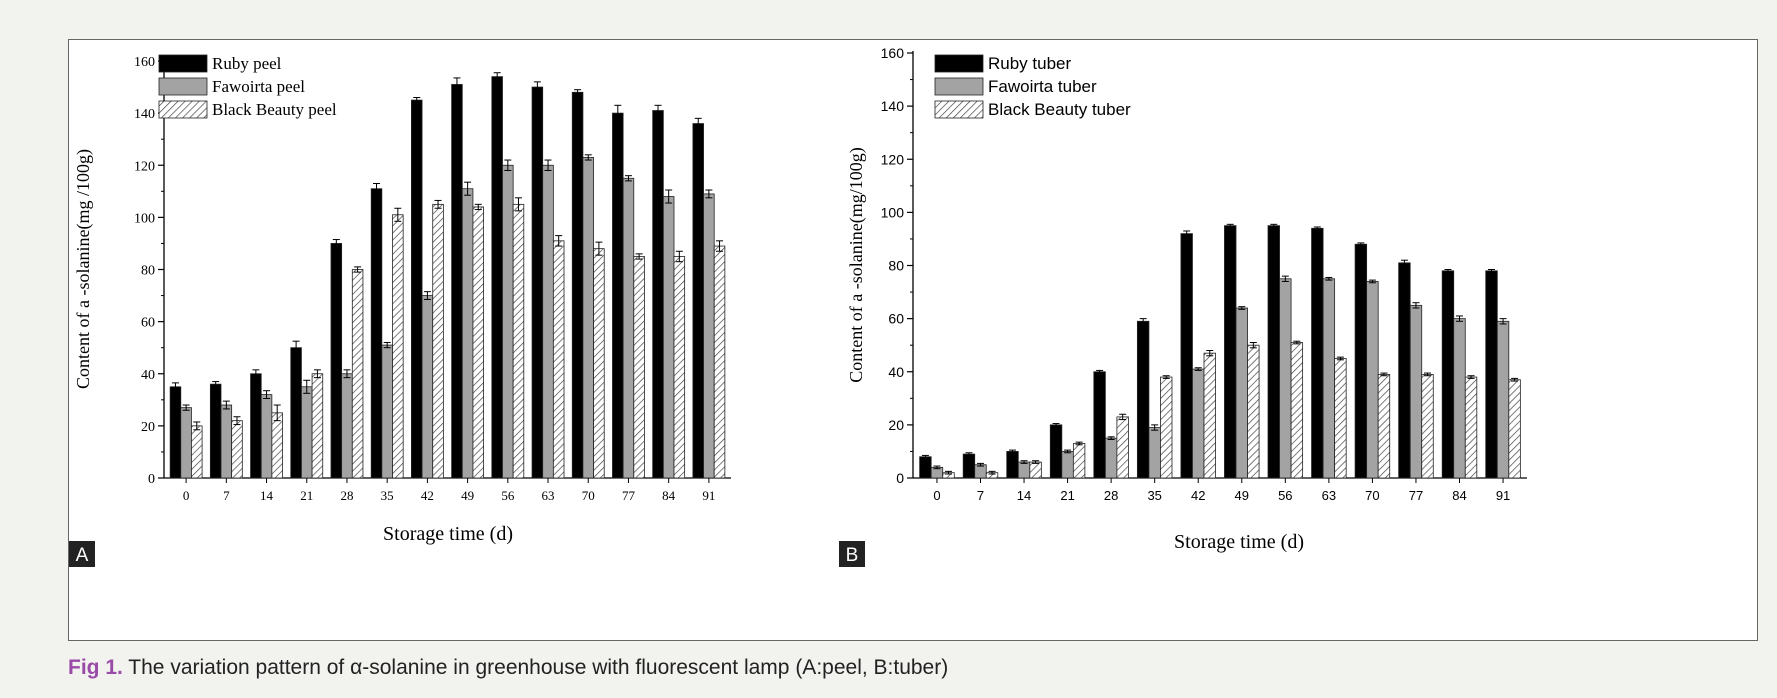  Describe the element at coordinates (1329, 495) in the screenshot. I see `chartb-x-tick-label: 63` at that location.